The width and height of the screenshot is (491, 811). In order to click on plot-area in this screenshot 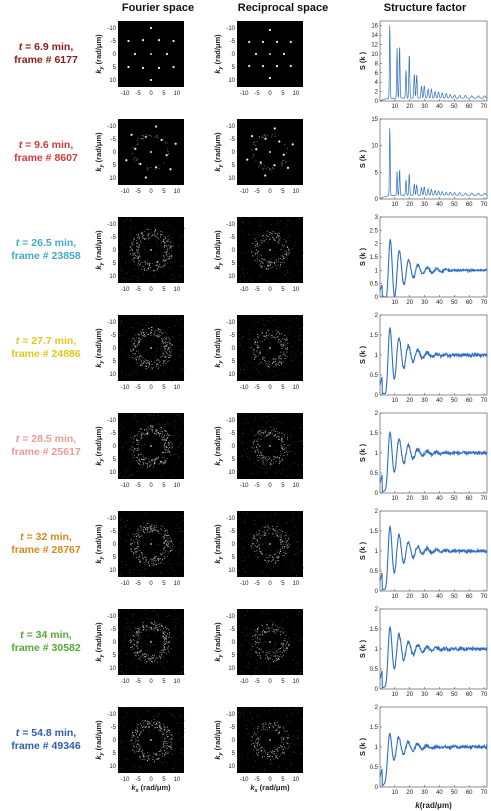, I will do `click(433, 159)`.